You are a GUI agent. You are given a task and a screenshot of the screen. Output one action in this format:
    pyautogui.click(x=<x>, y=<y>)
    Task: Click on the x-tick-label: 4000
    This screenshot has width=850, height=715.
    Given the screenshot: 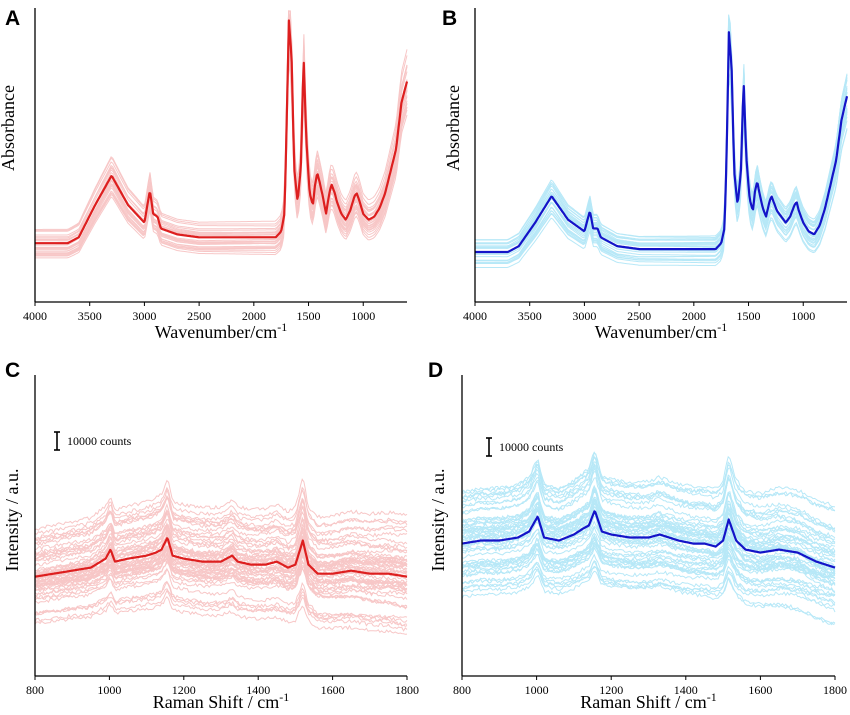 What is the action you would take?
    pyautogui.click(x=475, y=316)
    